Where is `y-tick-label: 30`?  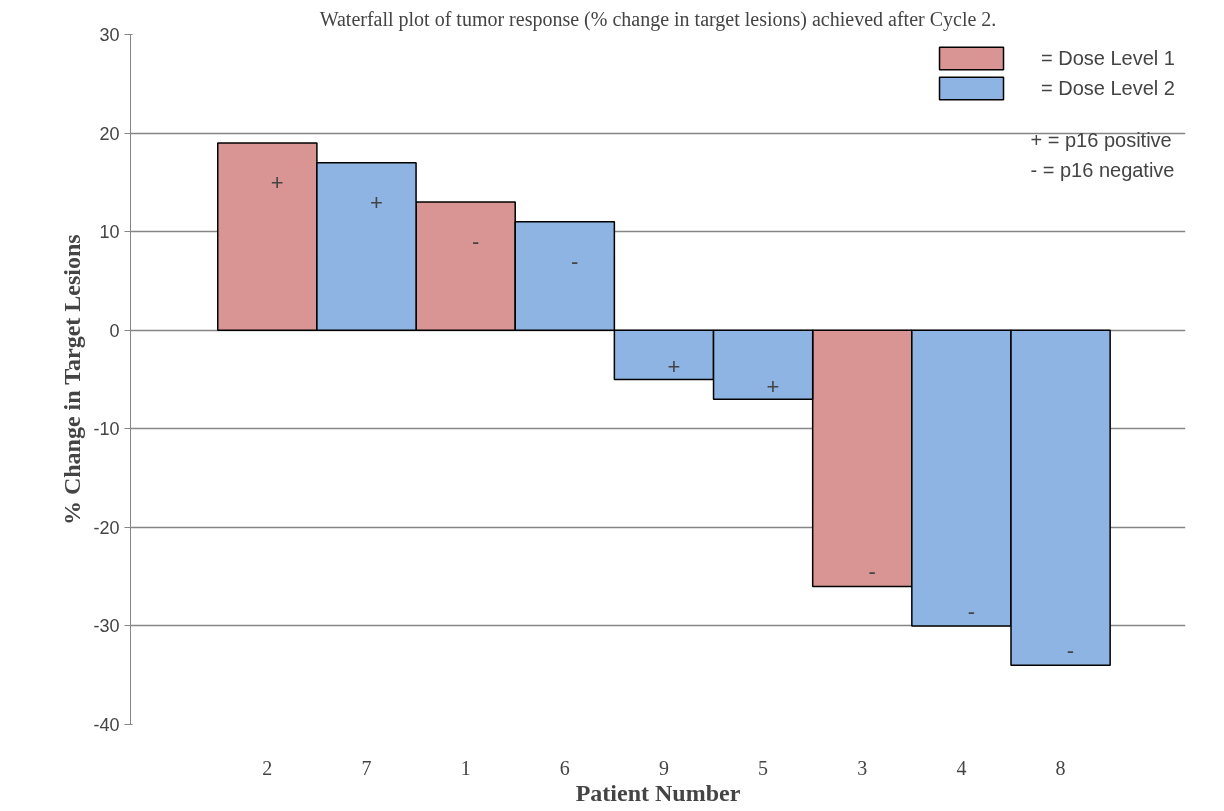
y-tick-label: 30 is located at coordinates (109, 35).